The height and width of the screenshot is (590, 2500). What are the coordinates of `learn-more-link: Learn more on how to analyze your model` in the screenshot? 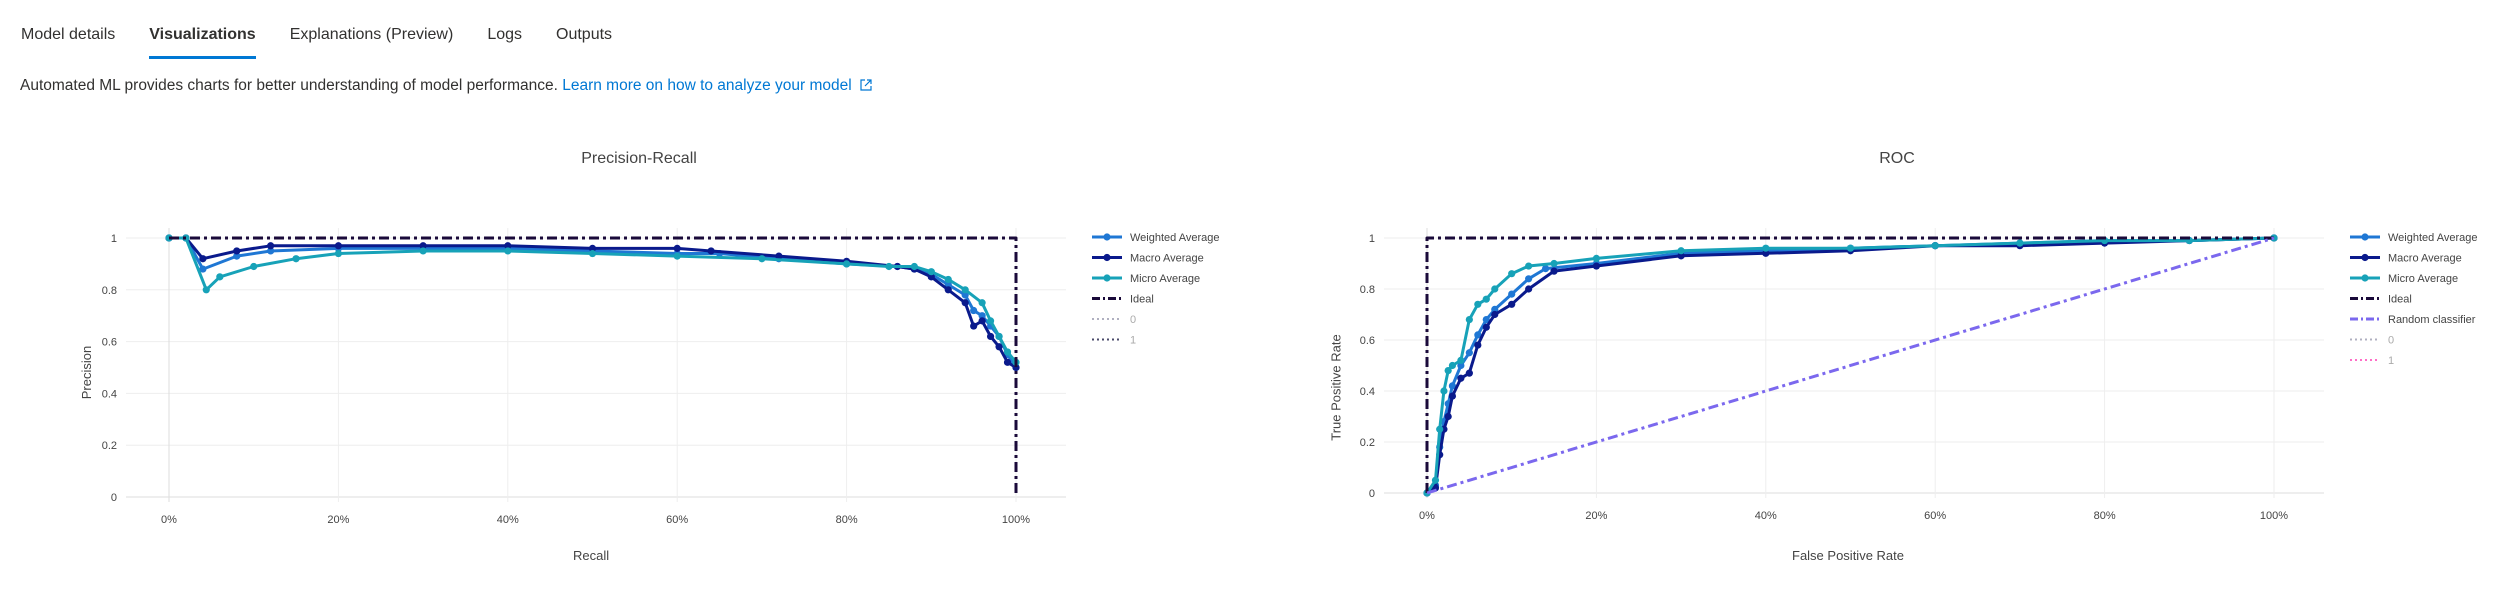 It's located at (717, 85).